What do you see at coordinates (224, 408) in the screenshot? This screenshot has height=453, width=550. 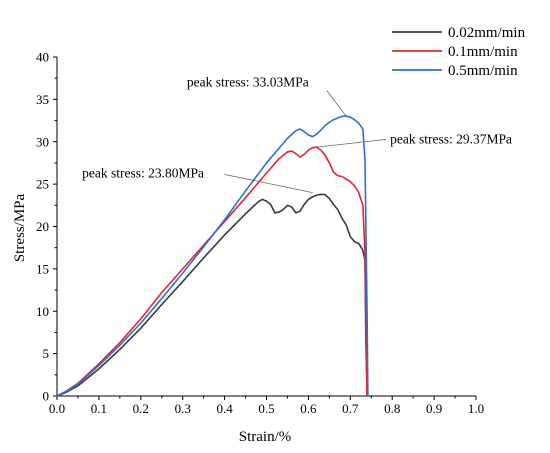 I see `x-tick-label: 0.4` at bounding box center [224, 408].